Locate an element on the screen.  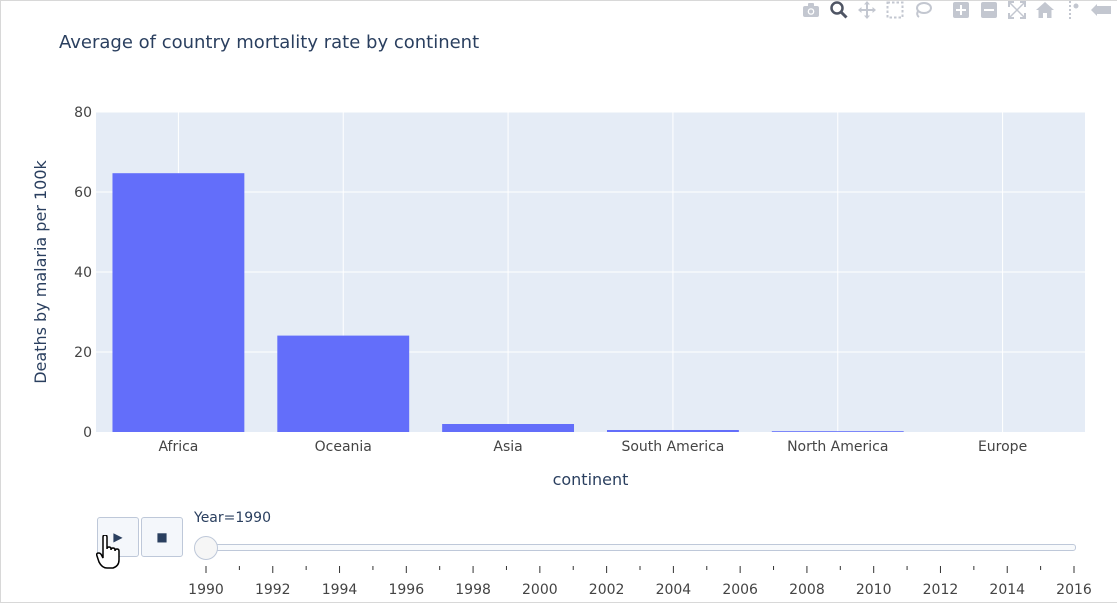
zoom-out-icon is located at coordinates (989, 10).